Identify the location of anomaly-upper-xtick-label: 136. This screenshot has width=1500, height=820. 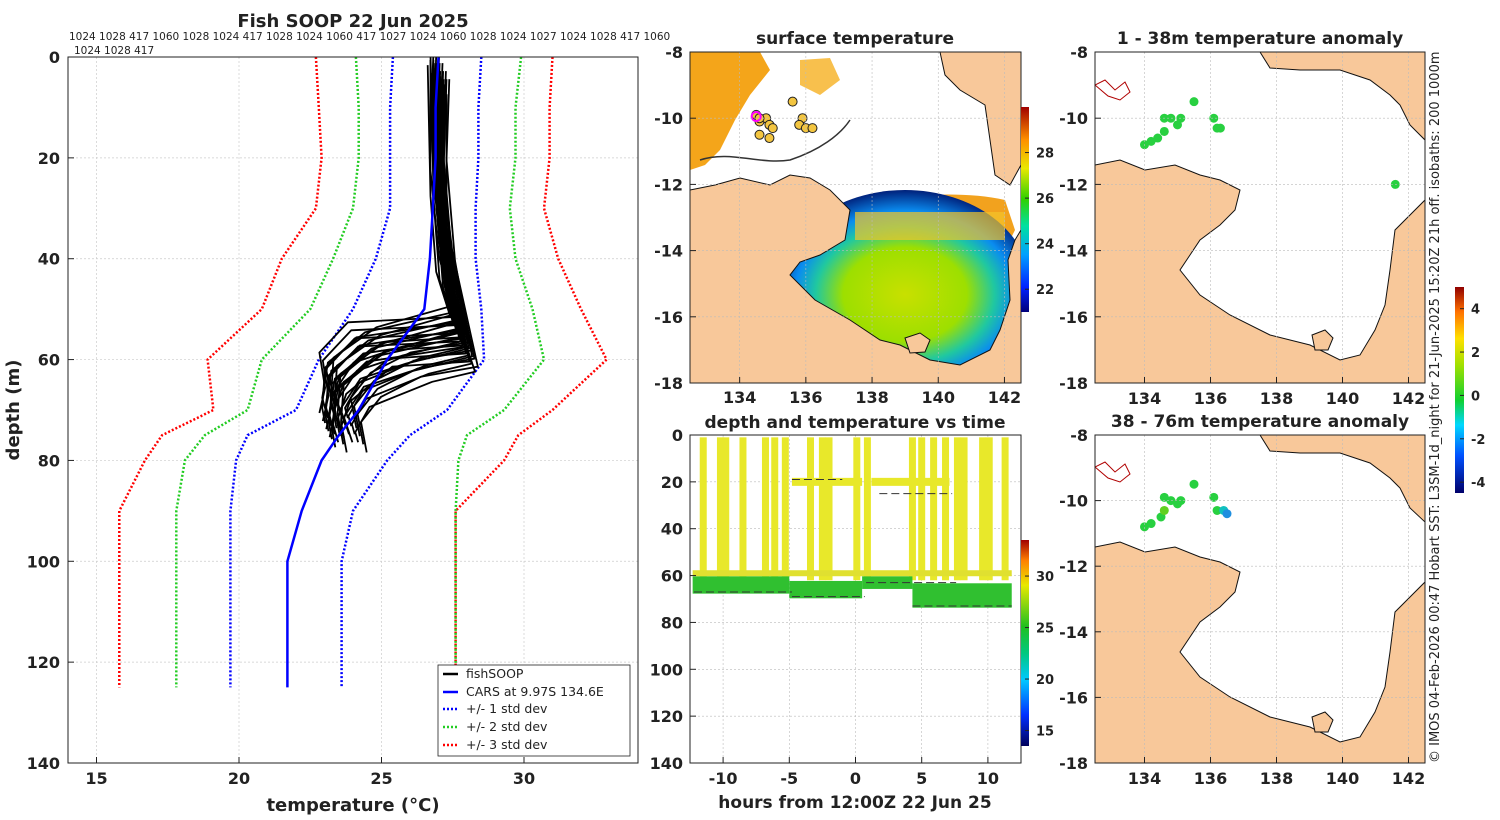
(1210, 398).